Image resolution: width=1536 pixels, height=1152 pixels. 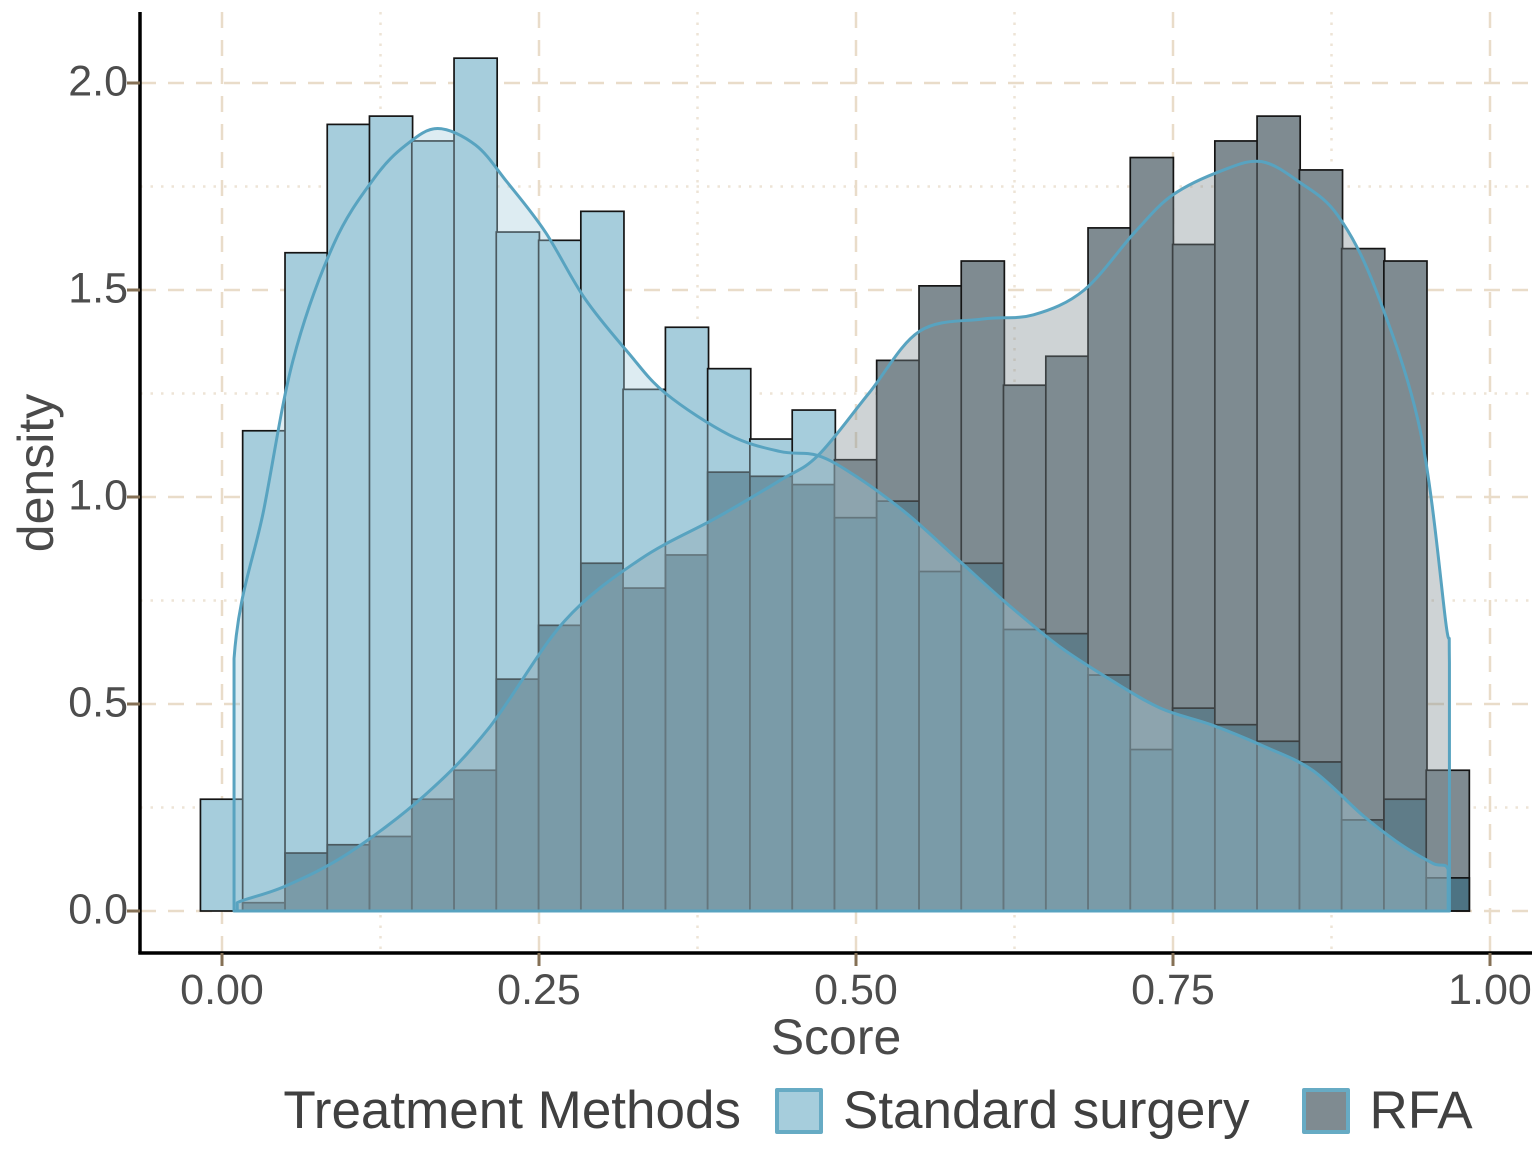 I want to click on legend-label-rfa: RFA, so click(x=1421, y=1110).